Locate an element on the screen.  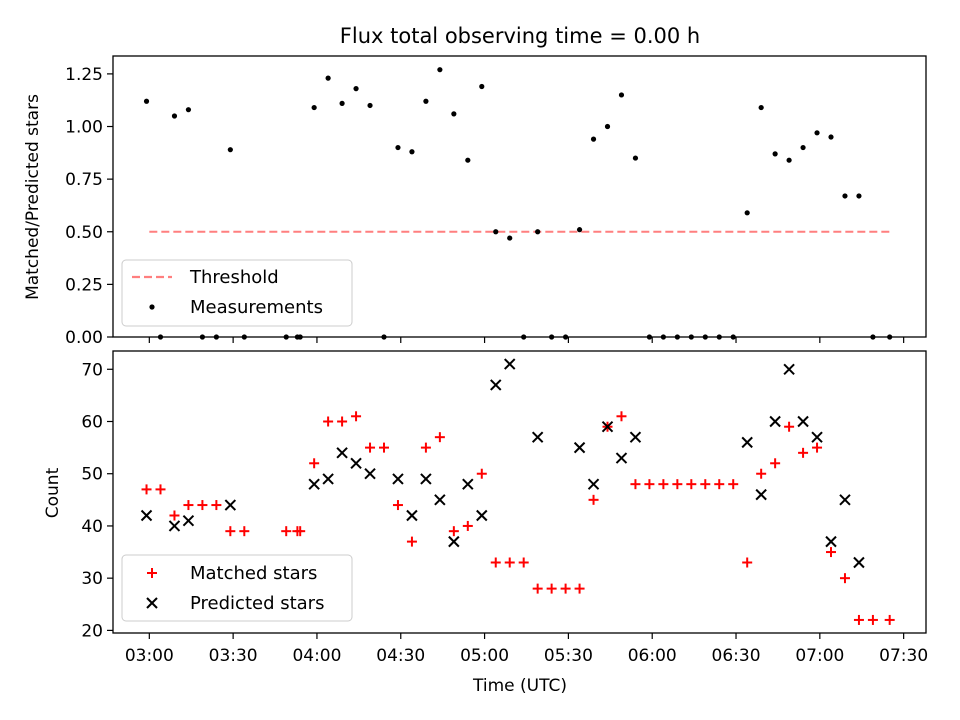
bottom-legend-box is located at coordinates (237, 588).